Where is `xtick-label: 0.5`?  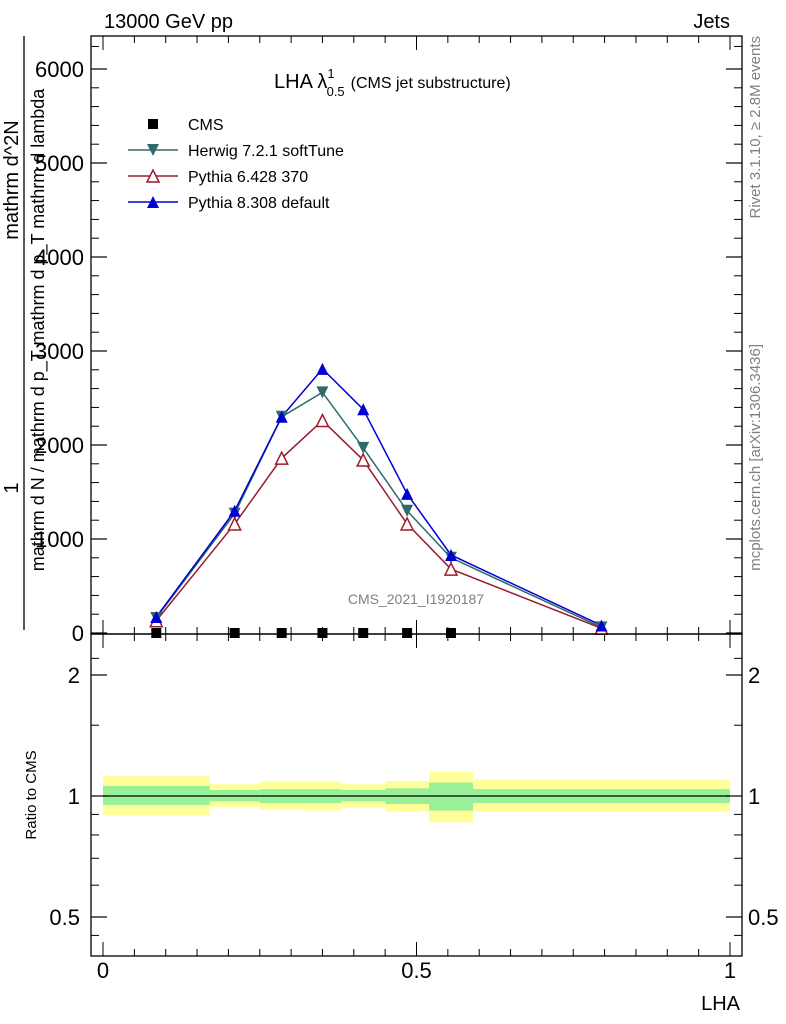
xtick-label: 0.5 is located at coordinates (416, 970).